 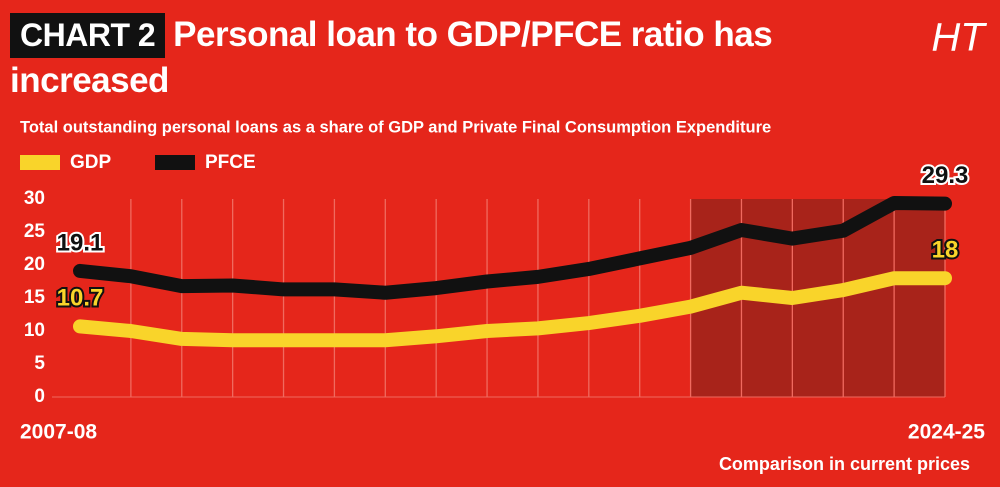 I want to click on series-line, so click(x=512, y=309).